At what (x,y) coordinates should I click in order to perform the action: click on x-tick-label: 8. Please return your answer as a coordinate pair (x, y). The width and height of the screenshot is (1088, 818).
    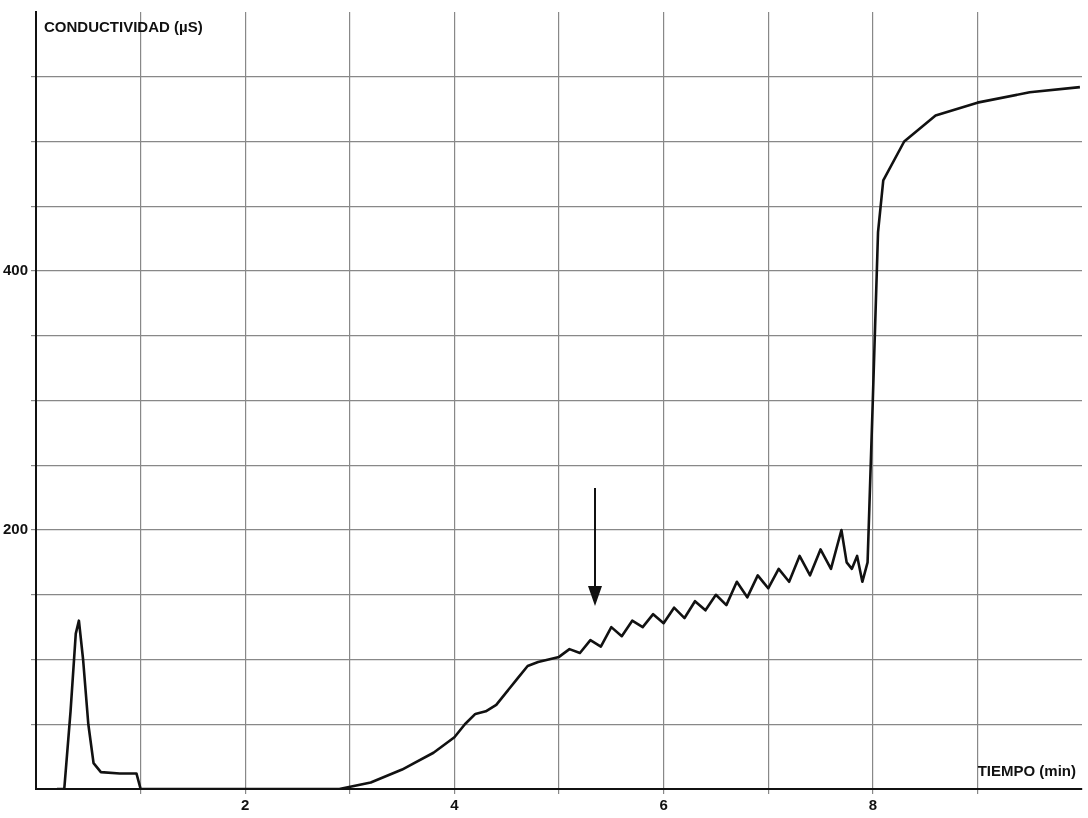
    Looking at the image, I should click on (872, 805).